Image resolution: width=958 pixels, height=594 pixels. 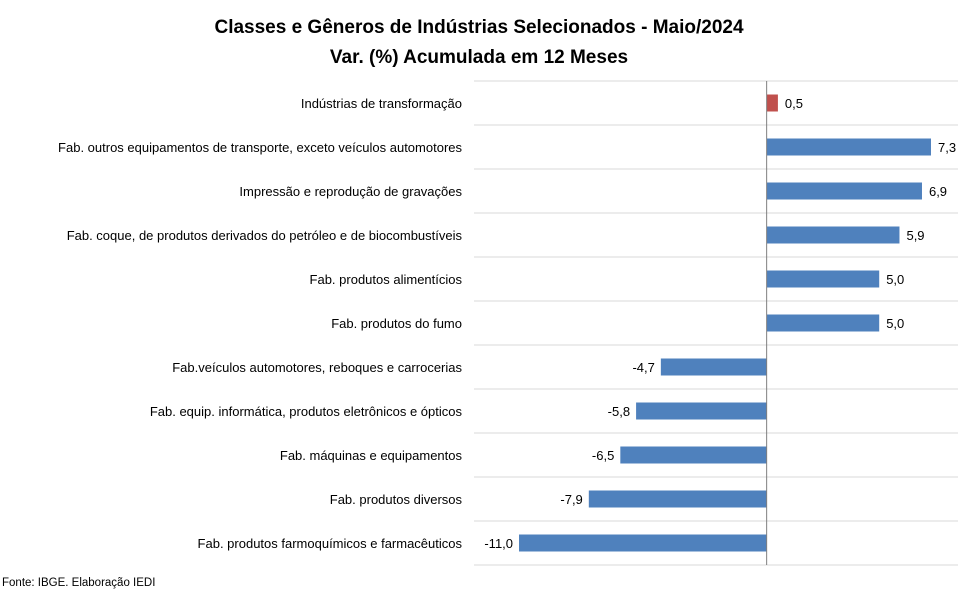 I want to click on category-label: Fab. produtos alimentícios, so click(x=386, y=279).